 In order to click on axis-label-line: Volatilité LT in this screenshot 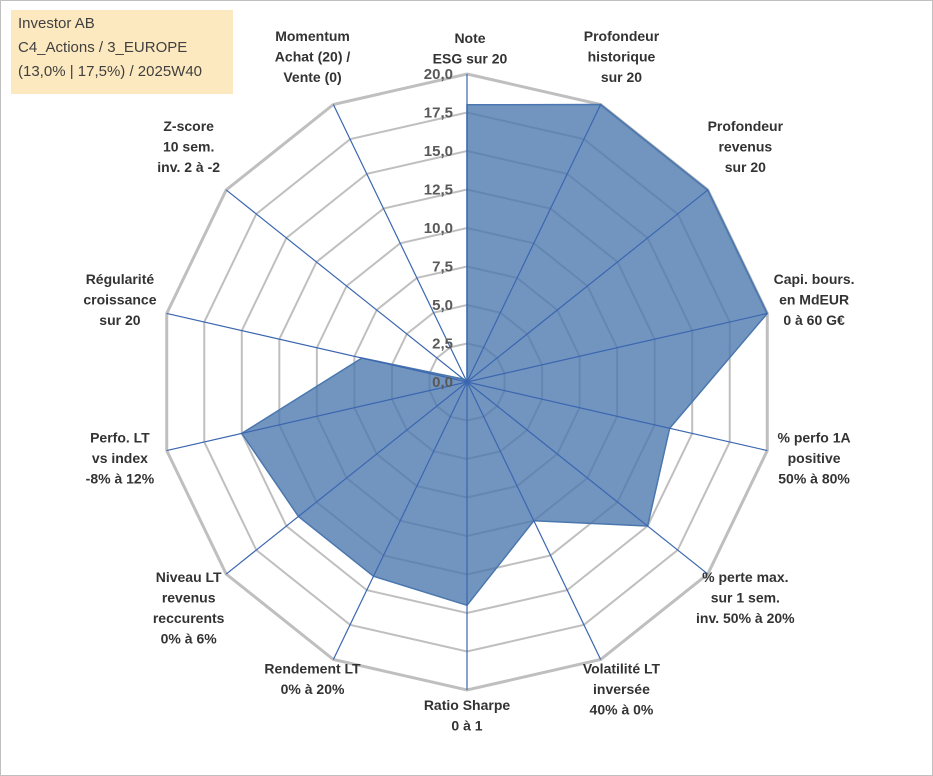, I will do `click(622, 668)`.